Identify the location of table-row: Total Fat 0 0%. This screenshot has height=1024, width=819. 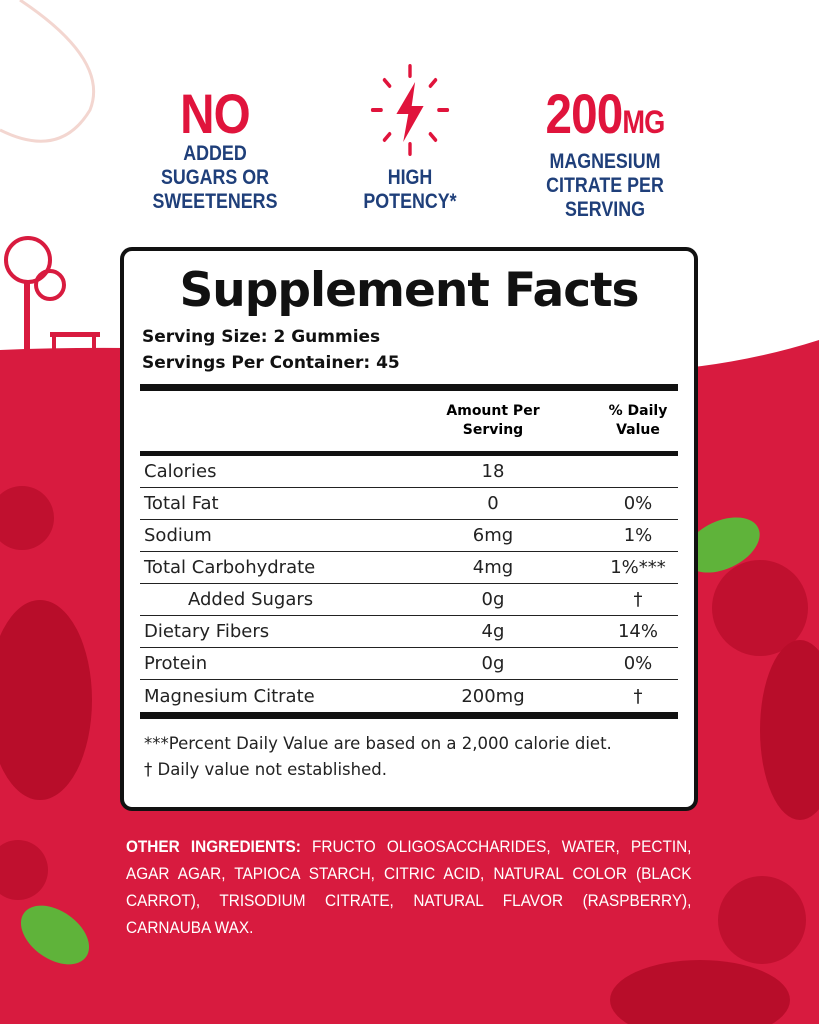
(409, 504).